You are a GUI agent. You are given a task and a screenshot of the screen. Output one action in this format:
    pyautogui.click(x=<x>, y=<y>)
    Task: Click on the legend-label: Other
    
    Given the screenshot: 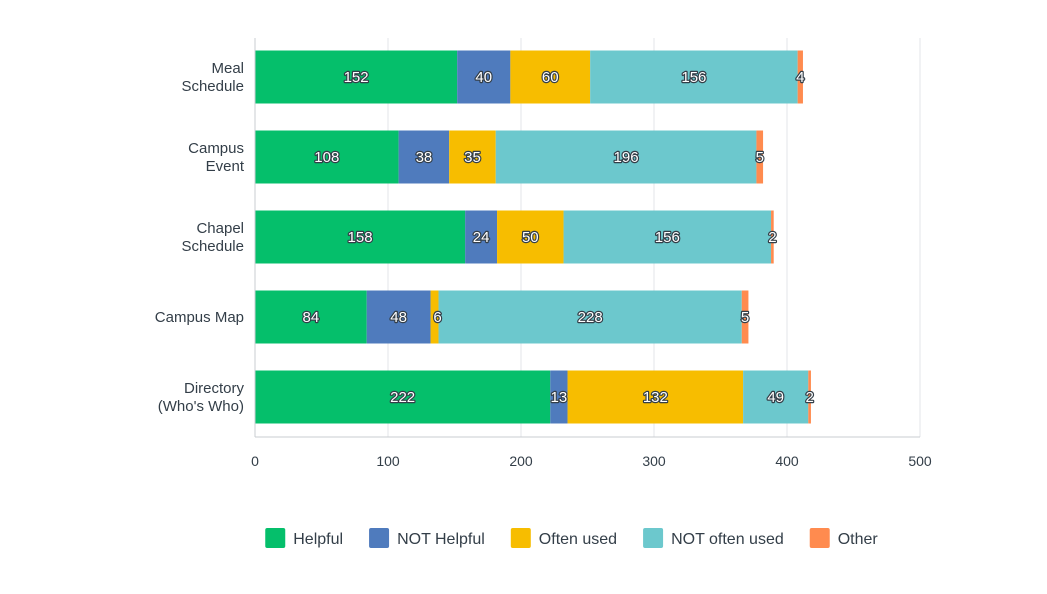 What is the action you would take?
    pyautogui.click(x=858, y=539)
    